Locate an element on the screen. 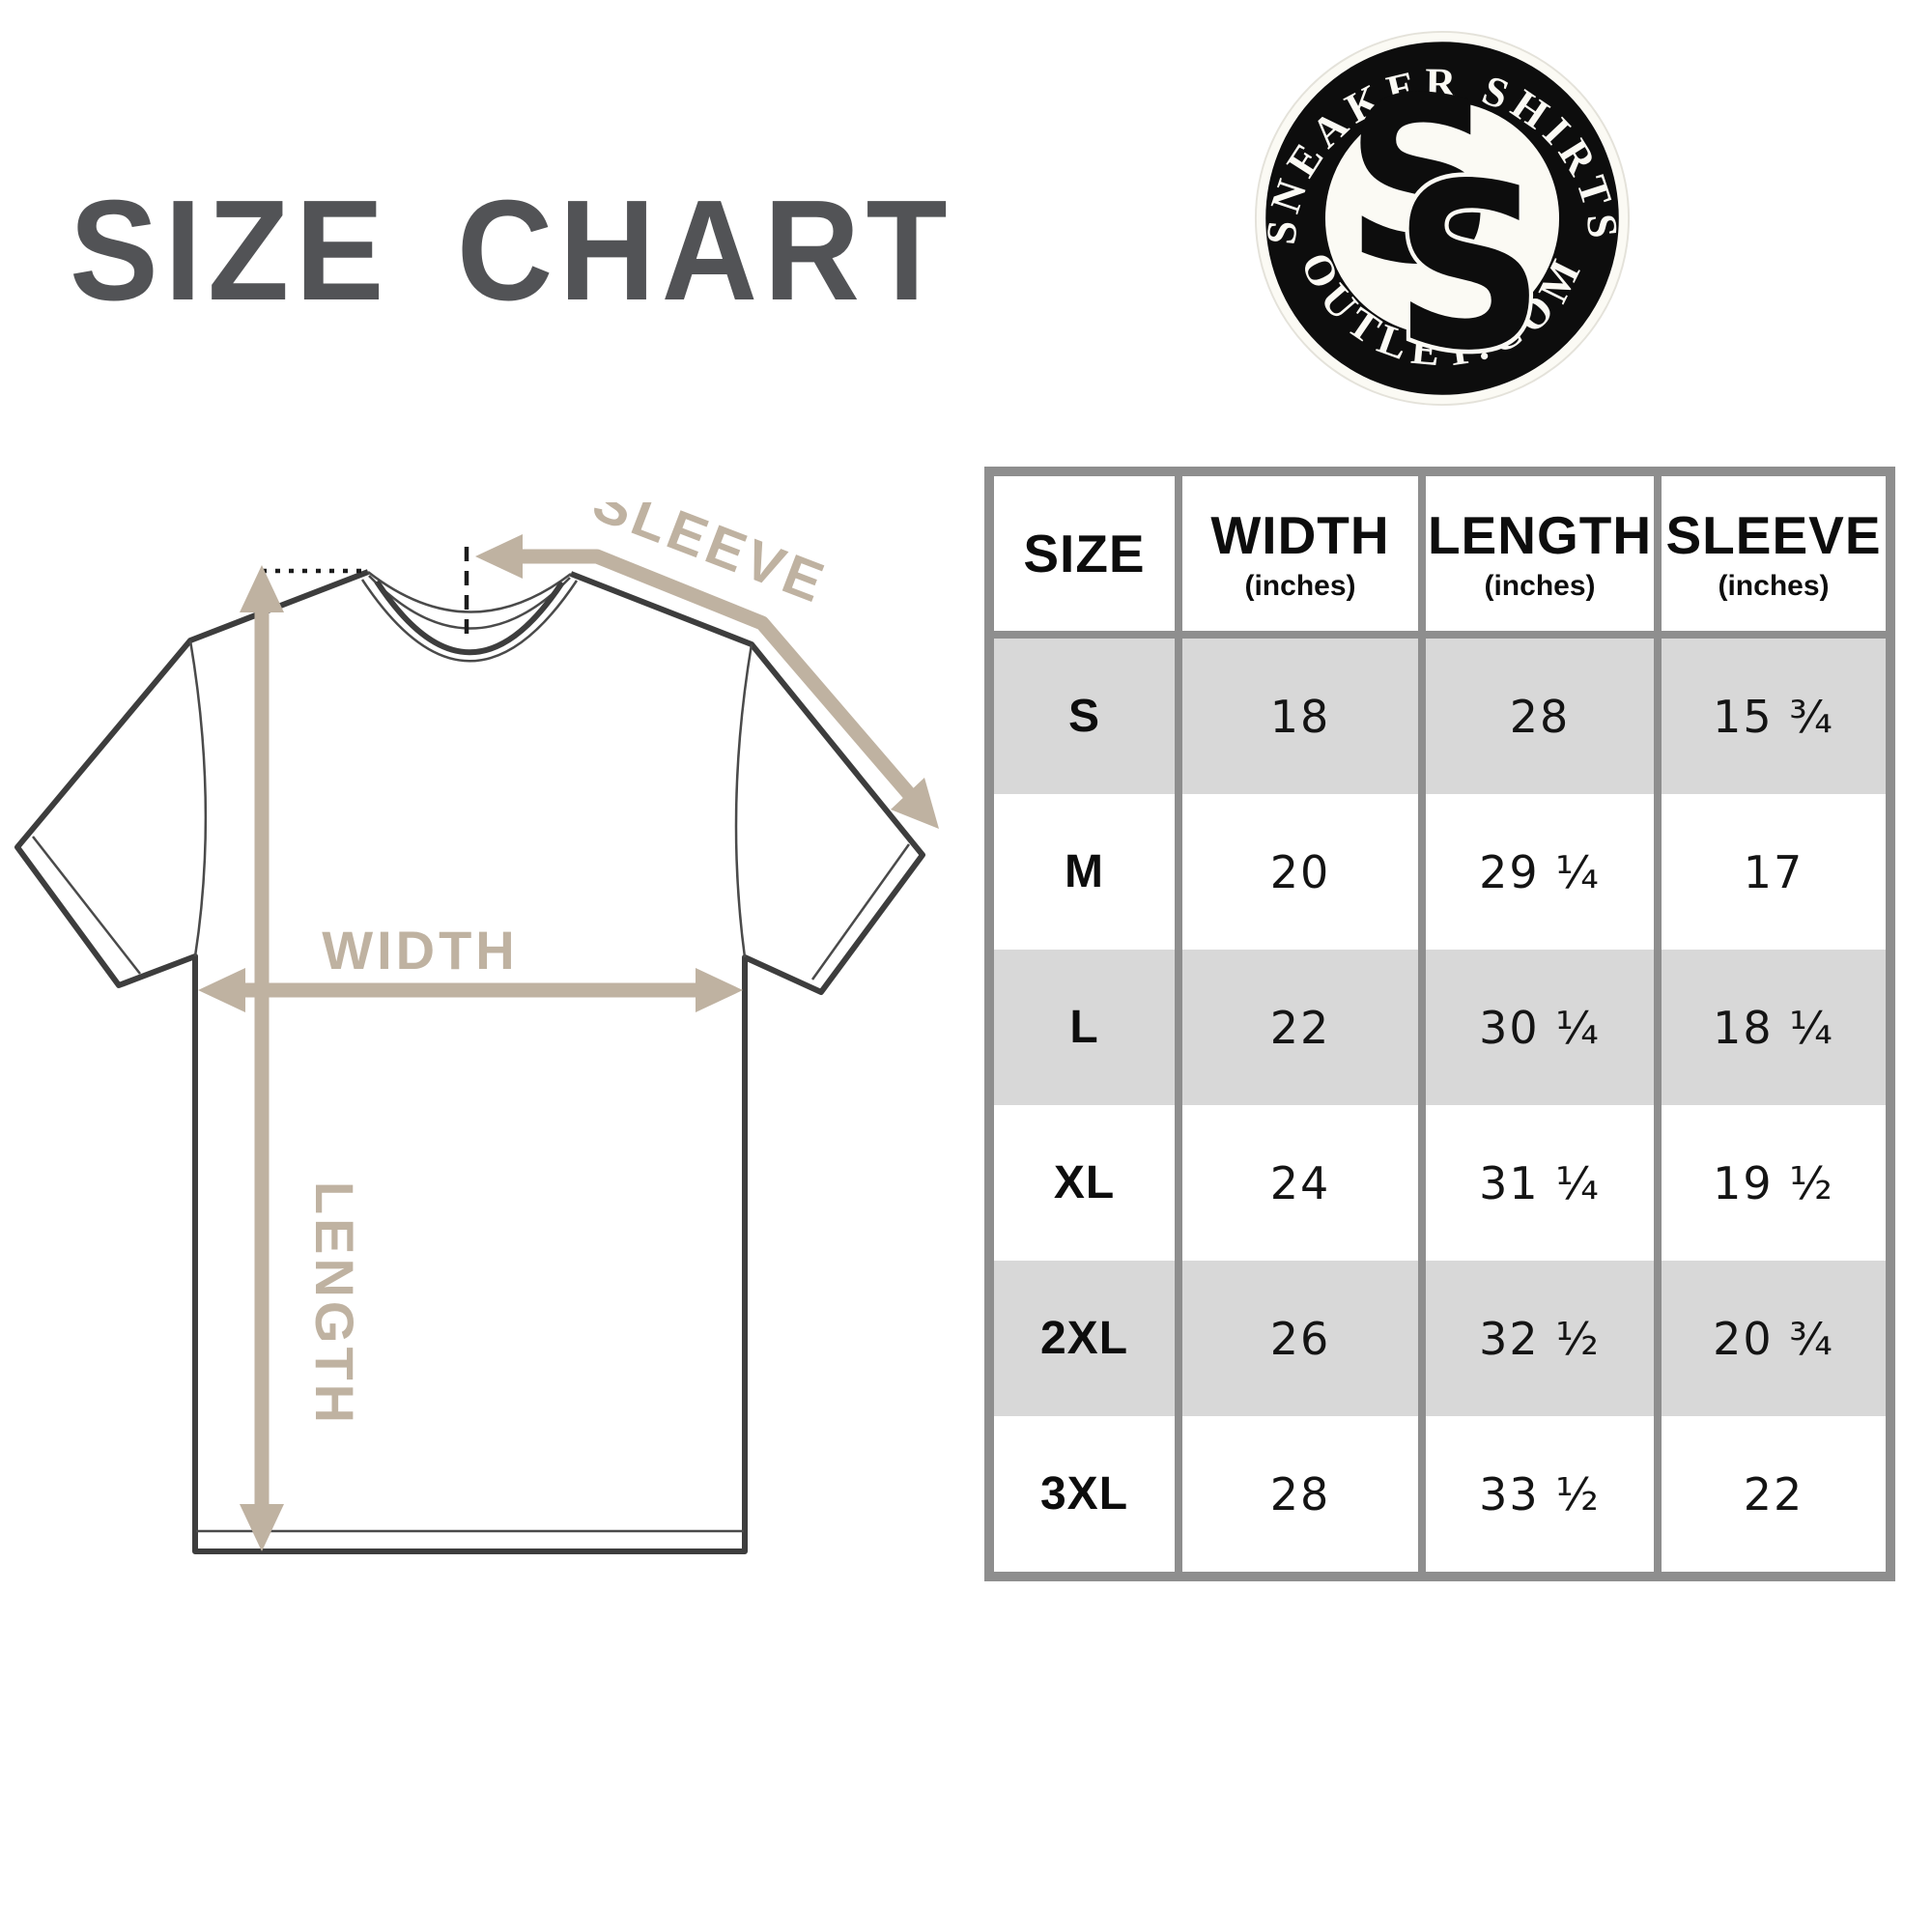 Image resolution: width=1932 pixels, height=1932 pixels. size-cell-2xl: 2XL is located at coordinates (1088, 1338).